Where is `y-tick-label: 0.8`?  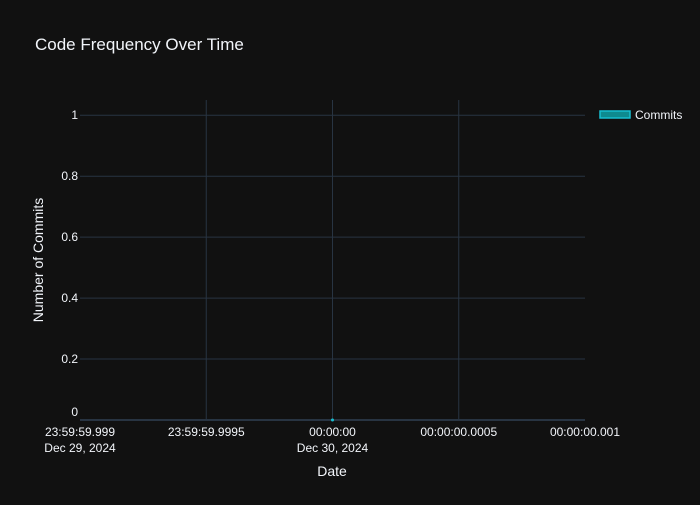
y-tick-label: 0.8 is located at coordinates (69, 176).